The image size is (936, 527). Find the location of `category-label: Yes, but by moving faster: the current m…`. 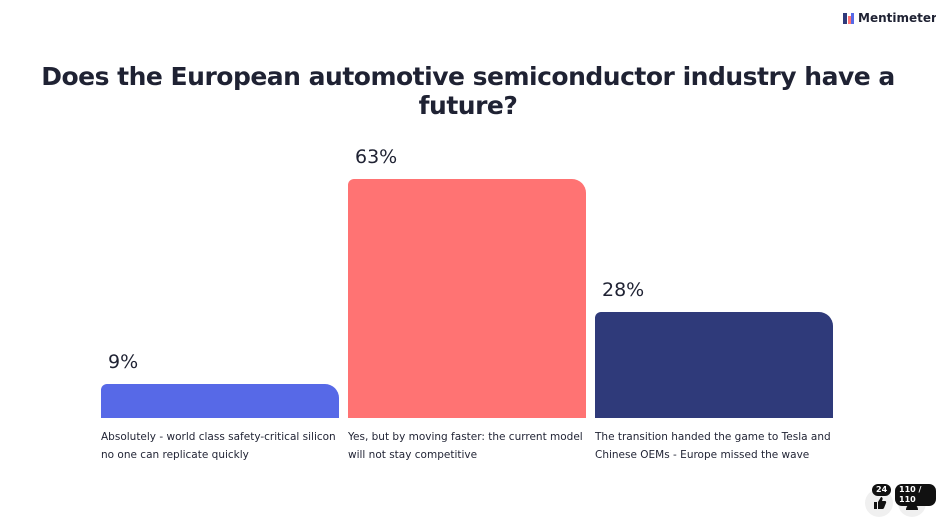

category-label: Yes, but by moving faster: the current m… is located at coordinates (465, 446).